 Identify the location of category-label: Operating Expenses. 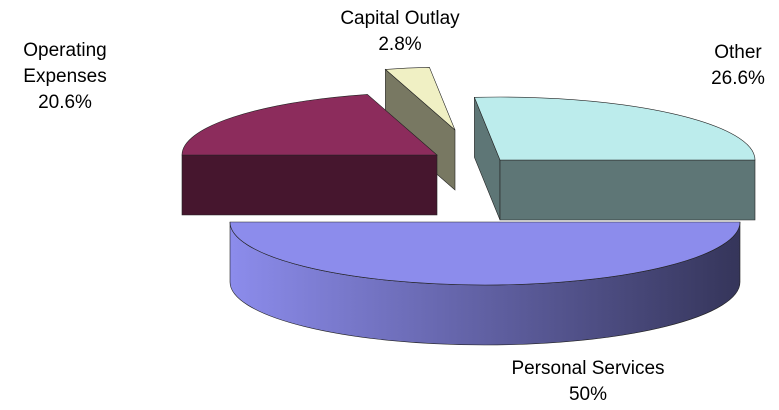
(65, 63).